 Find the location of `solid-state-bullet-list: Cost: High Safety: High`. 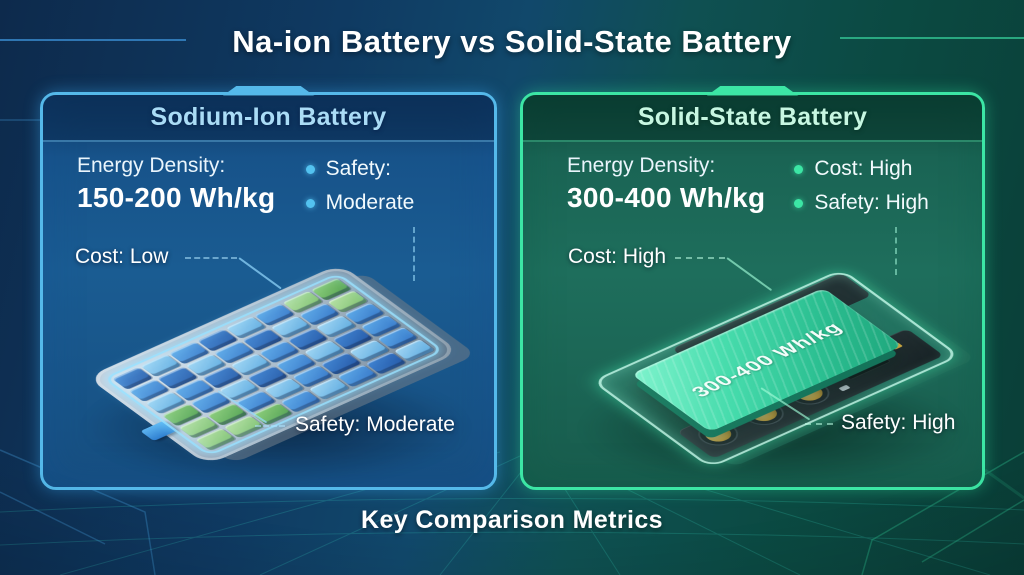

solid-state-bullet-list: Cost: High Safety: High is located at coordinates (861, 189).